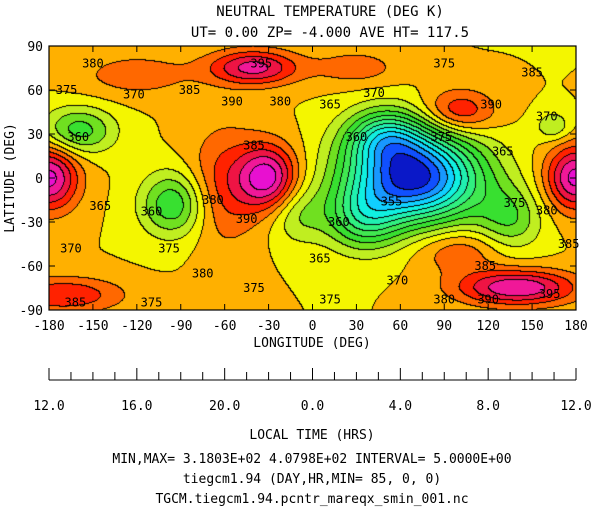 This screenshot has height=510, width=599. I want to click on chart-title: NEUTRAL TEMPERATURE (DEG K), so click(330, 12).